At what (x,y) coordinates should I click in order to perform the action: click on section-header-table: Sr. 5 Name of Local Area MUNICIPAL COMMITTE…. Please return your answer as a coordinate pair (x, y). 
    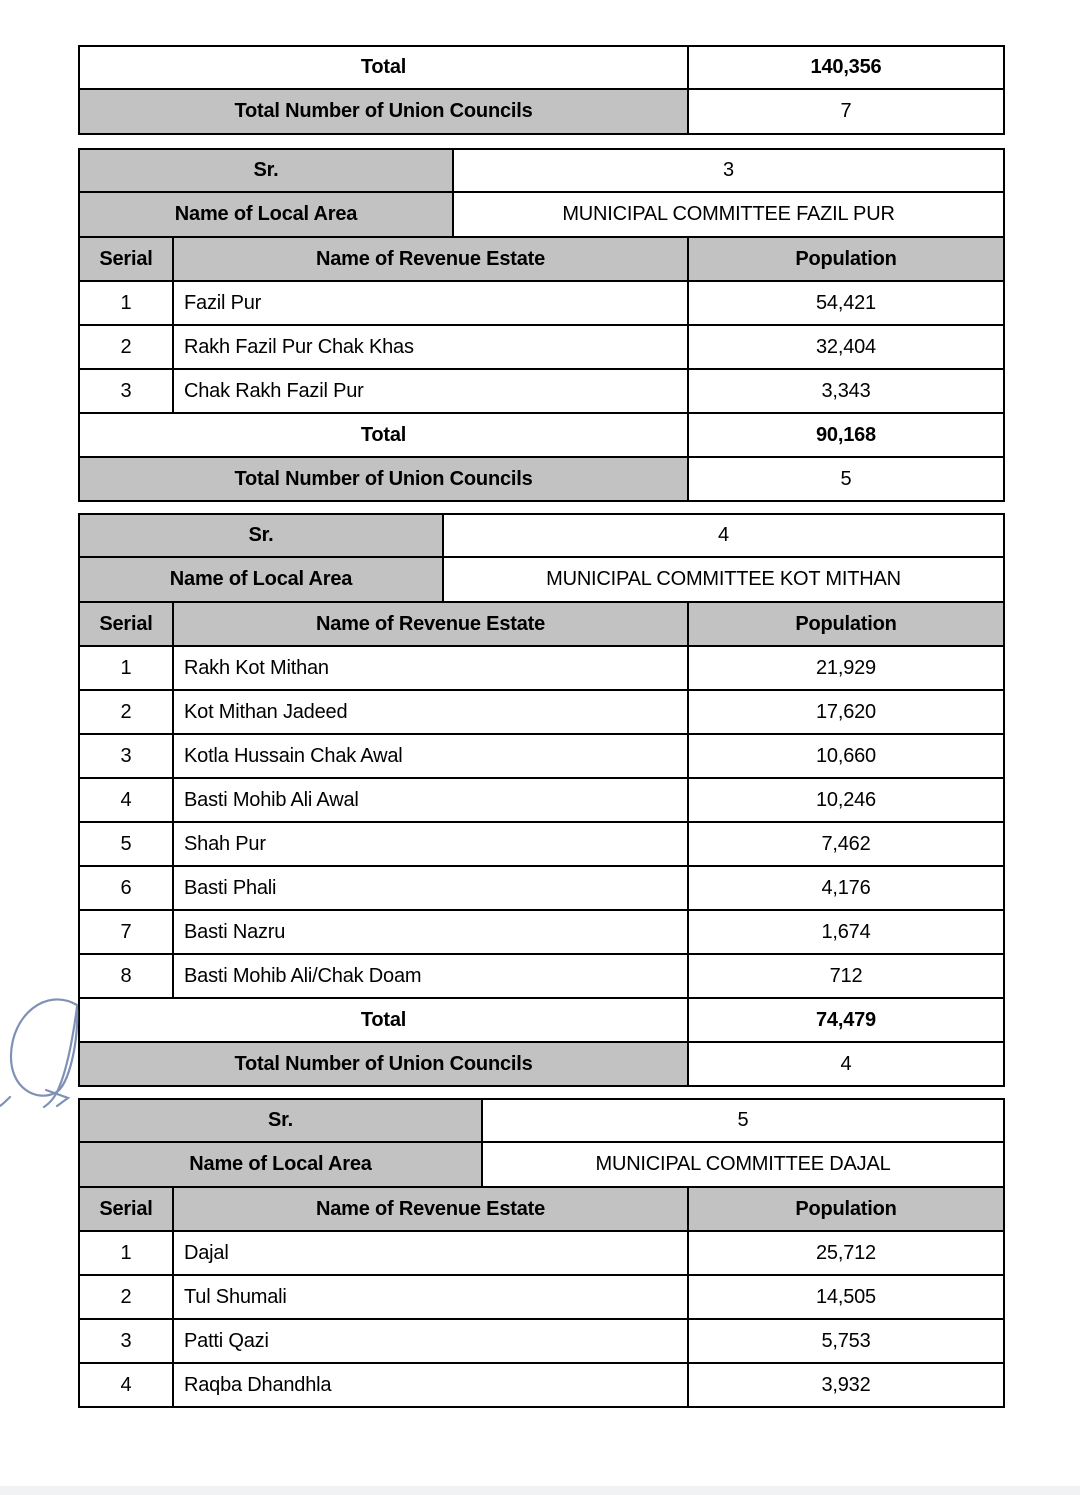
    Looking at the image, I should click on (541, 1143).